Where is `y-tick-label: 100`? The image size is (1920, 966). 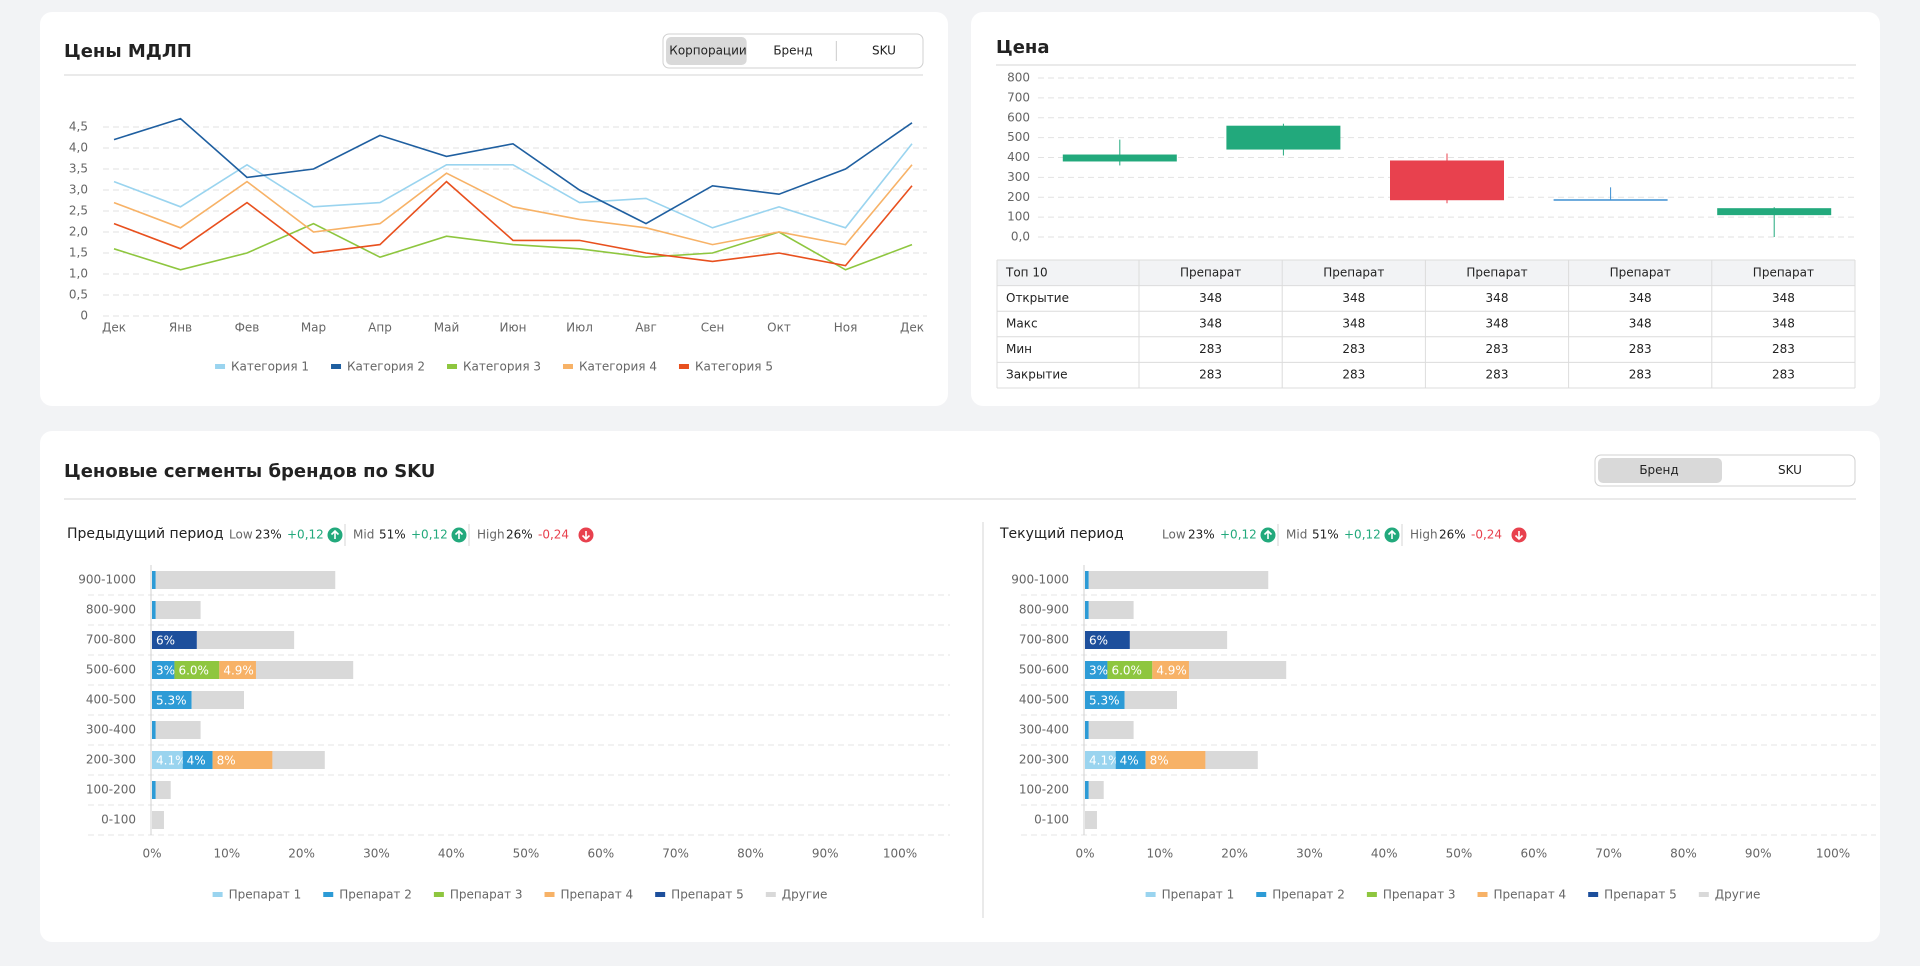 y-tick-label: 100 is located at coordinates (1018, 217).